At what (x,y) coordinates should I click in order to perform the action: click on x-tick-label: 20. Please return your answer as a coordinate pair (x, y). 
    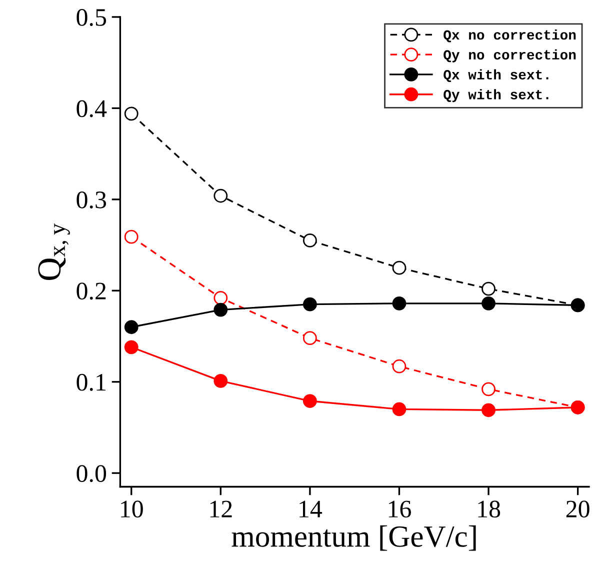
    Looking at the image, I should click on (578, 509).